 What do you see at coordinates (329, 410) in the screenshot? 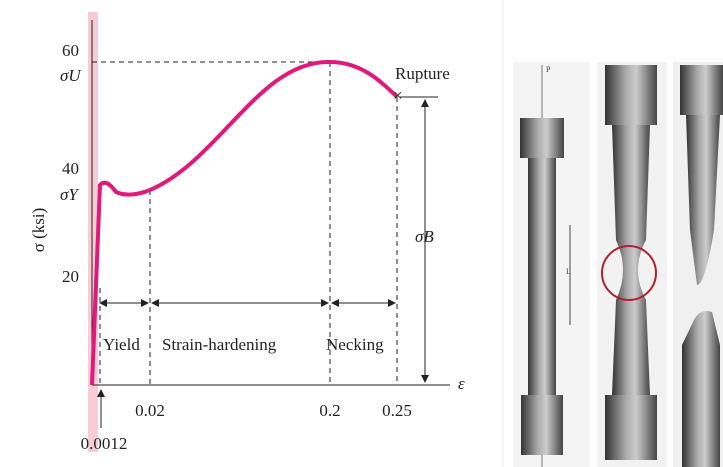
I see `x-tick-label: 0.2` at bounding box center [329, 410].